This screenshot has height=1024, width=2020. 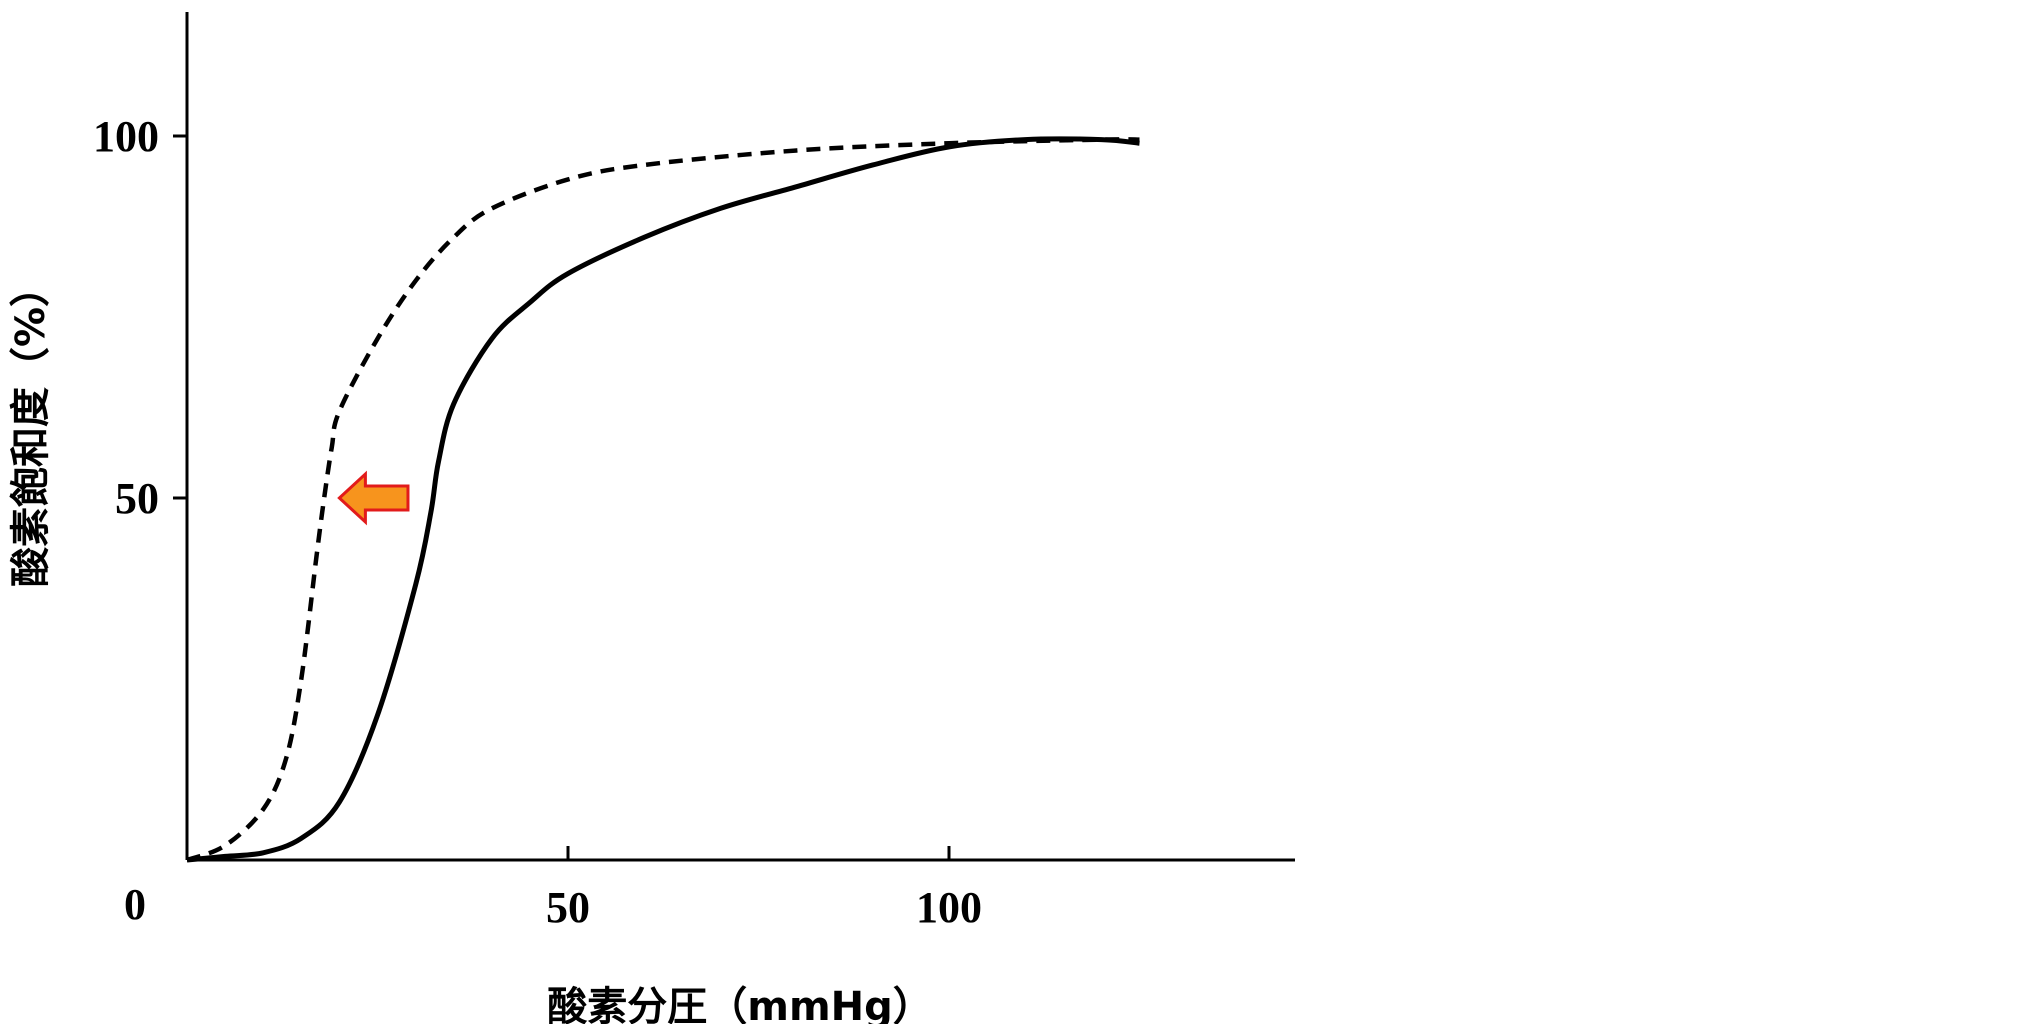 I want to click on x-axis-title: 酸素分圧（mmHg）, so click(x=739, y=1004).